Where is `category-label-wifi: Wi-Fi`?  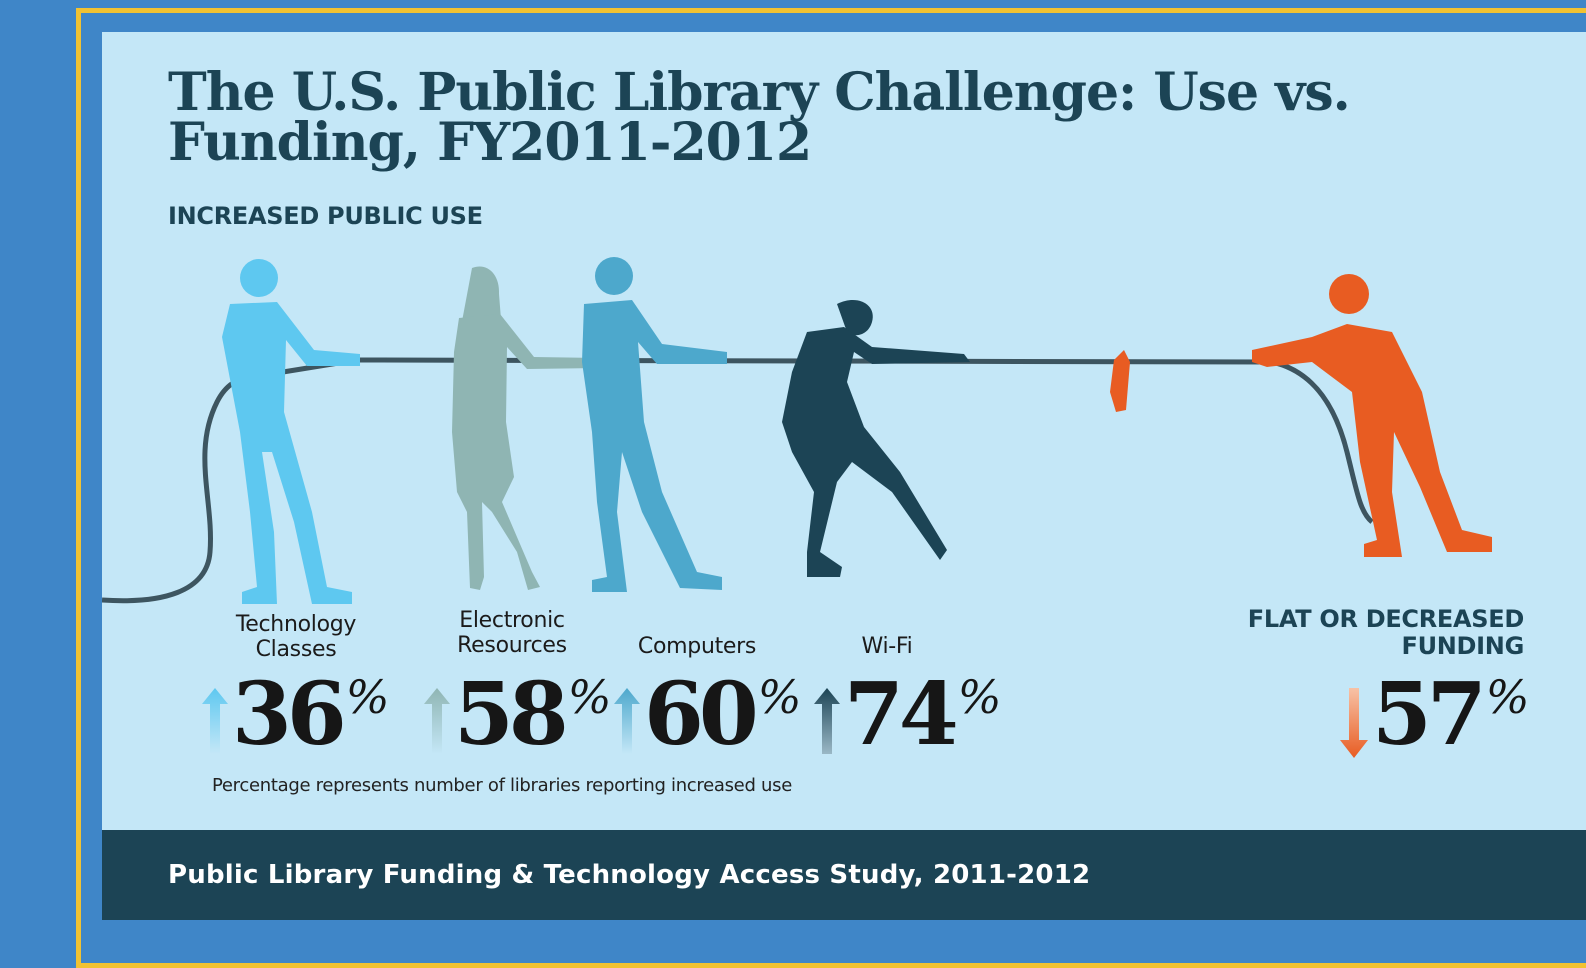 category-label-wifi: Wi-Fi is located at coordinates (887, 646).